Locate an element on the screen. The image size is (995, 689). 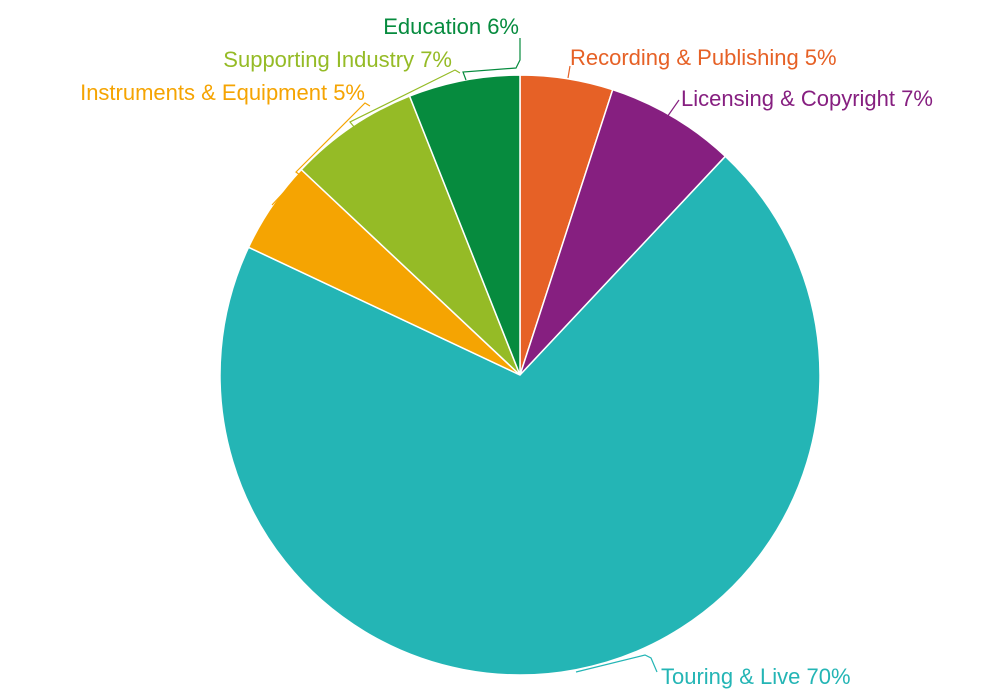
slice-label-3: Touring & Live 70% is located at coordinates (756, 676).